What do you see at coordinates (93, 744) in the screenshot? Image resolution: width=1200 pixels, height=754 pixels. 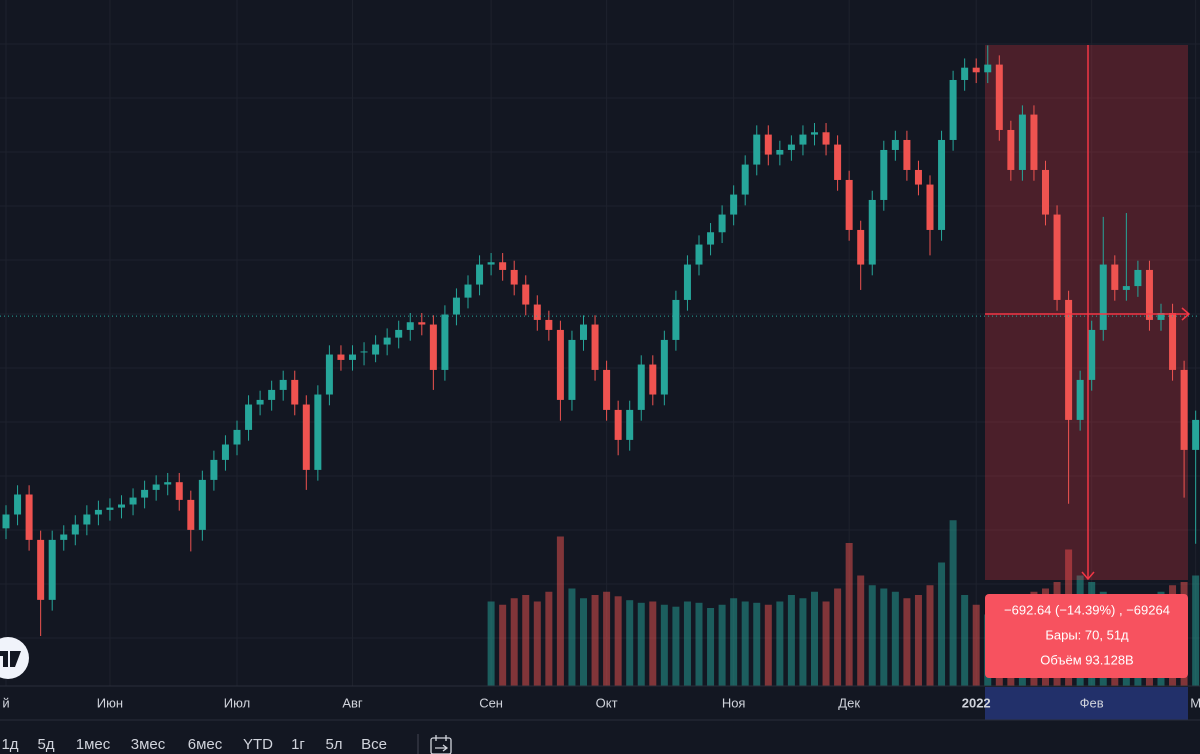 I see `range-button: 1мес` at bounding box center [93, 744].